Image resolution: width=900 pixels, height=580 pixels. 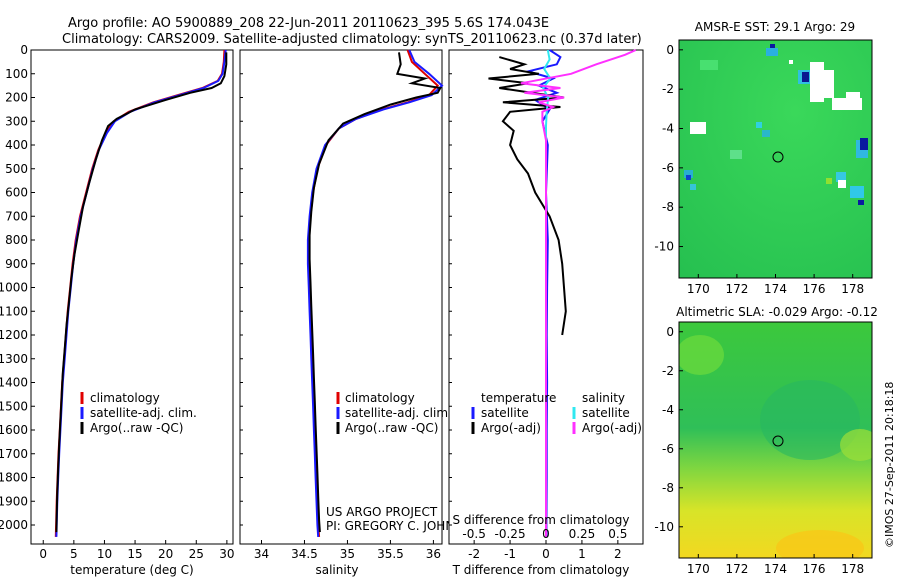 What do you see at coordinates (582, 554) in the screenshot?
I see `x-tick-label: 1` at bounding box center [582, 554].